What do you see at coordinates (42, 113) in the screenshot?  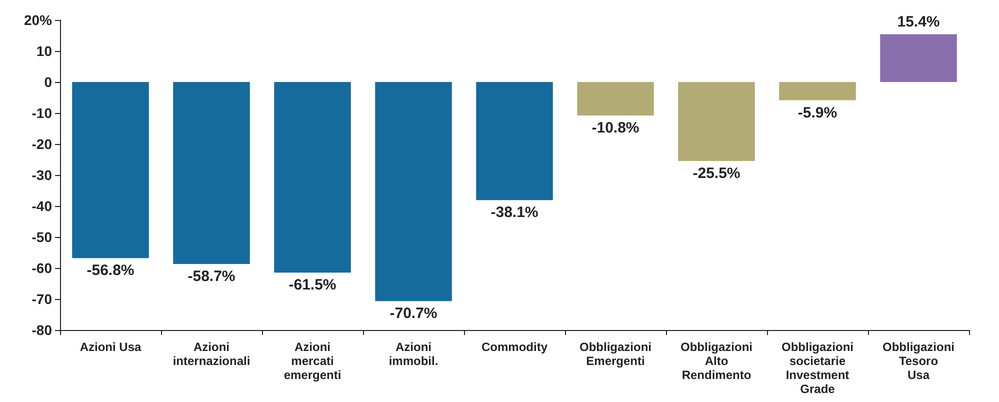 I see `y-tick-label: -10` at bounding box center [42, 113].